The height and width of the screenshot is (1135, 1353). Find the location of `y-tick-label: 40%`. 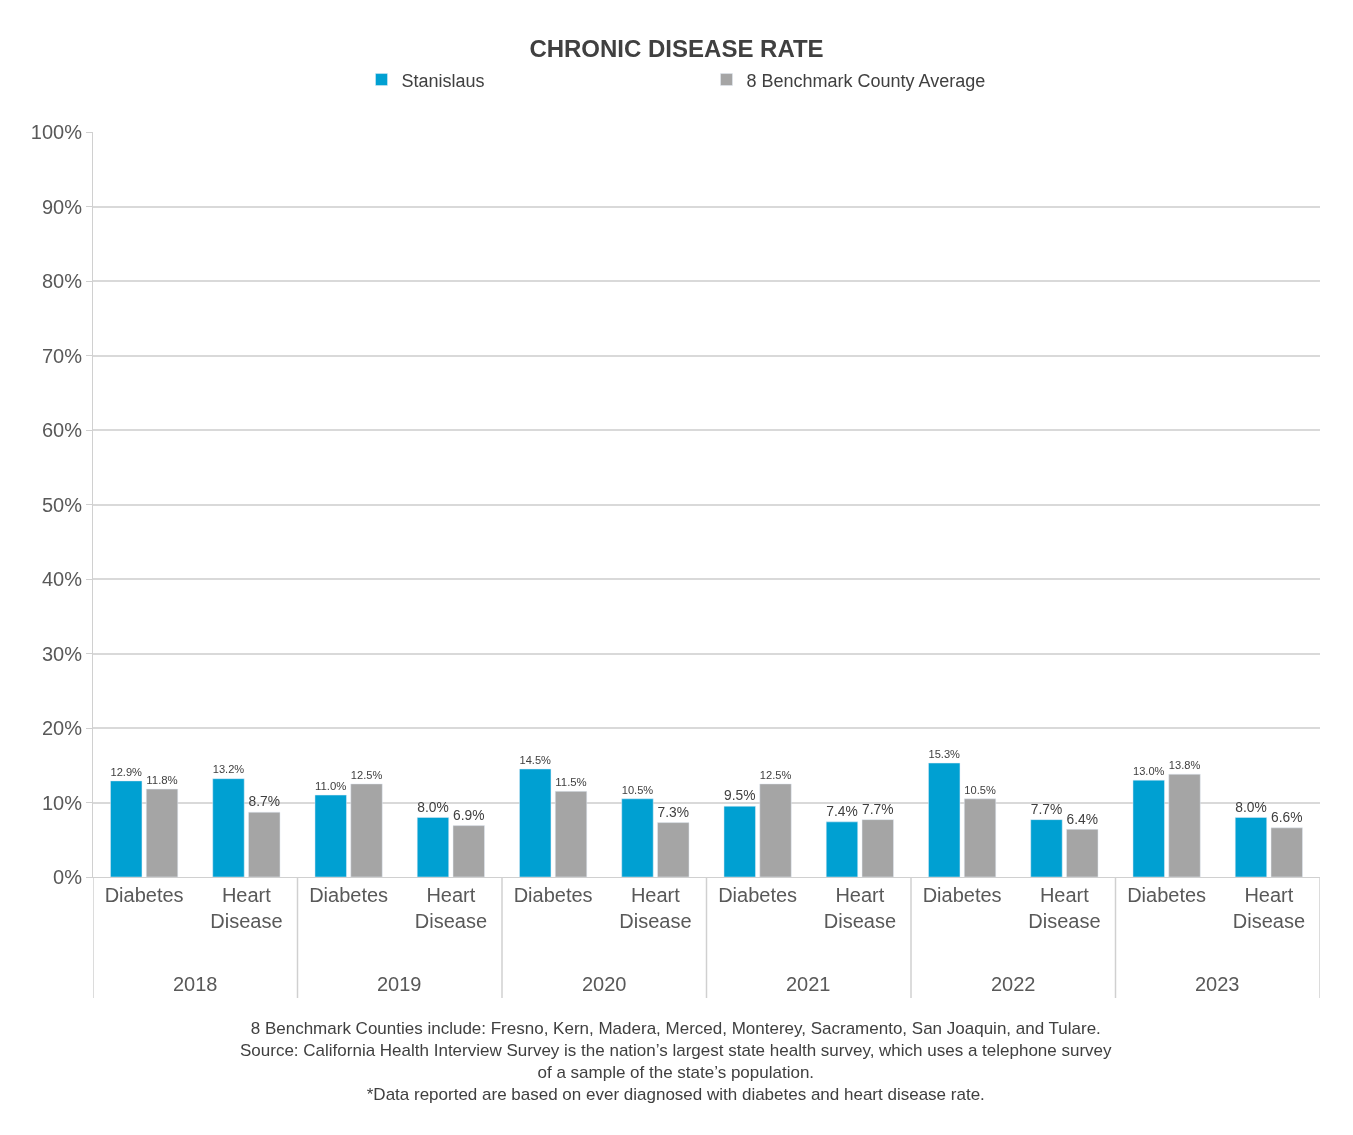

y-tick-label: 40% is located at coordinates (62, 579).